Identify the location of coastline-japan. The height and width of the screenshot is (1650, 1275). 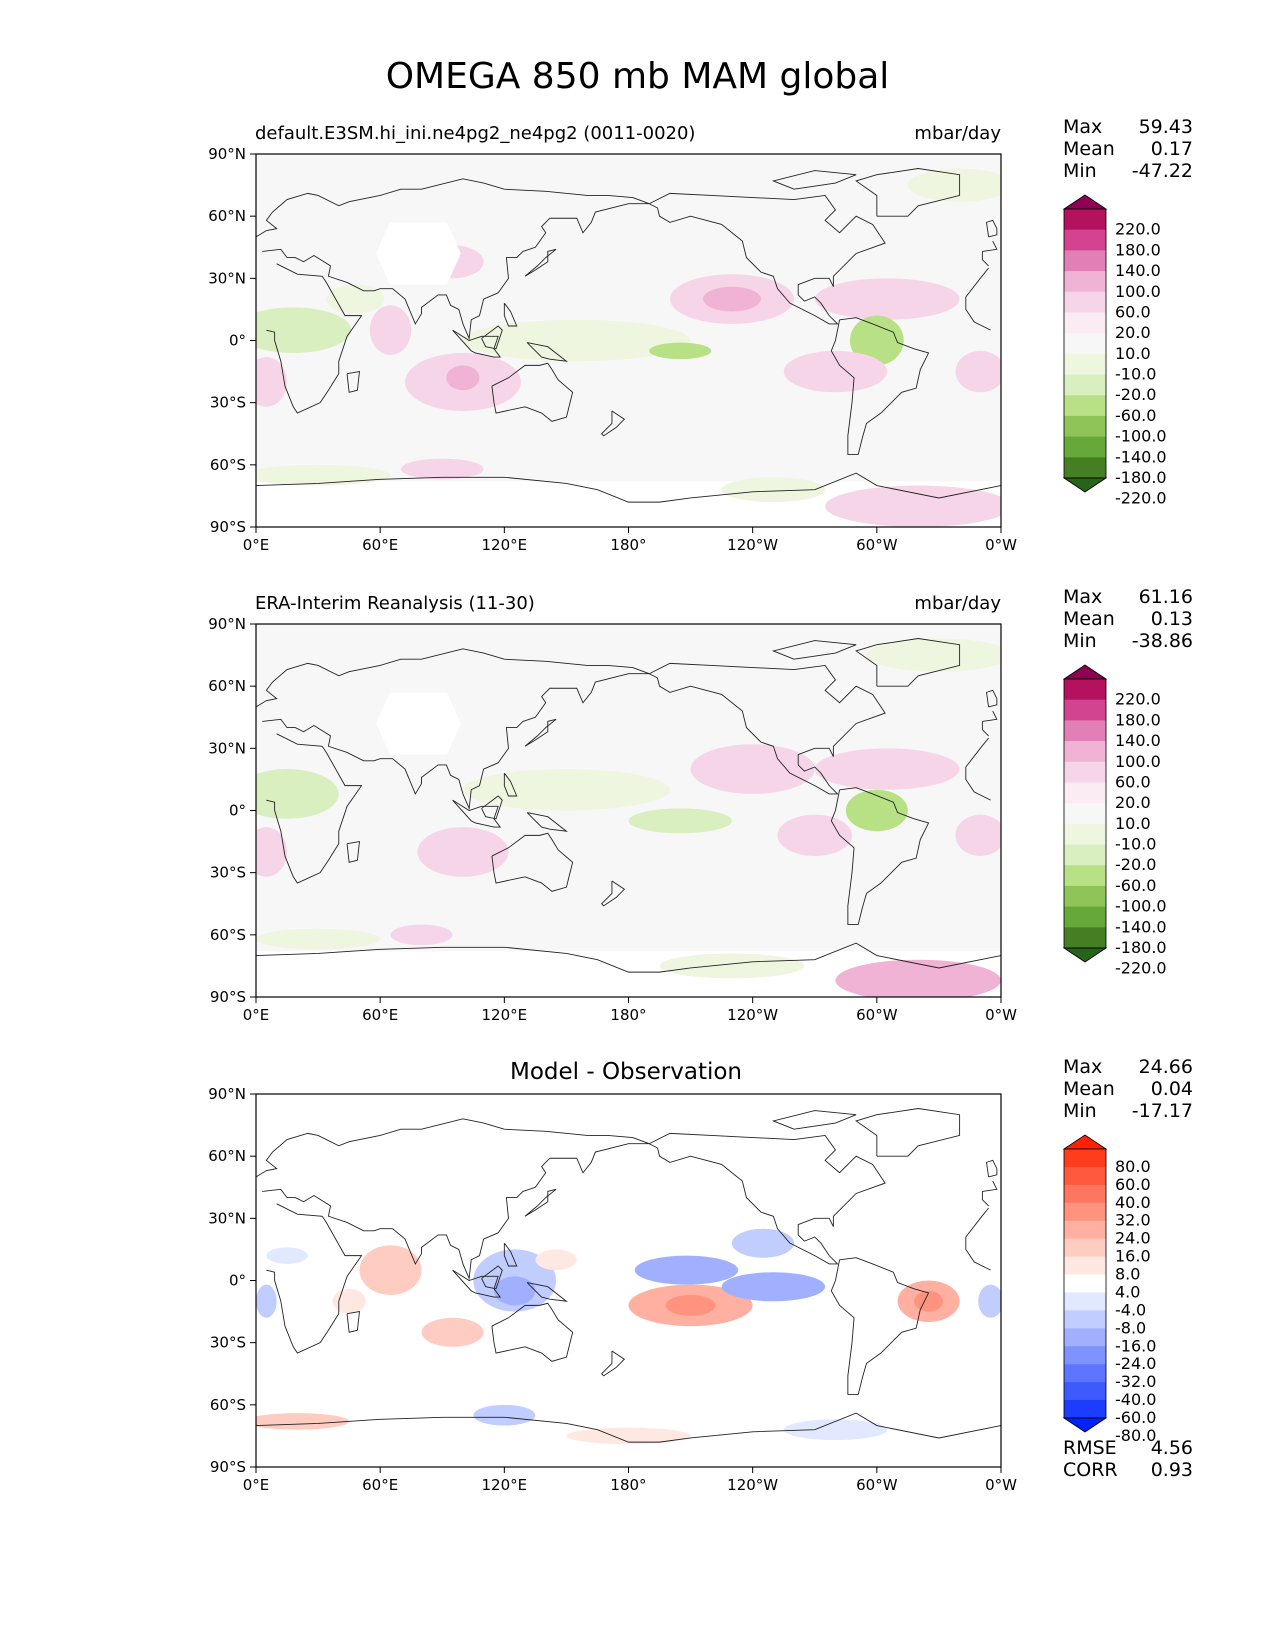
(540, 262).